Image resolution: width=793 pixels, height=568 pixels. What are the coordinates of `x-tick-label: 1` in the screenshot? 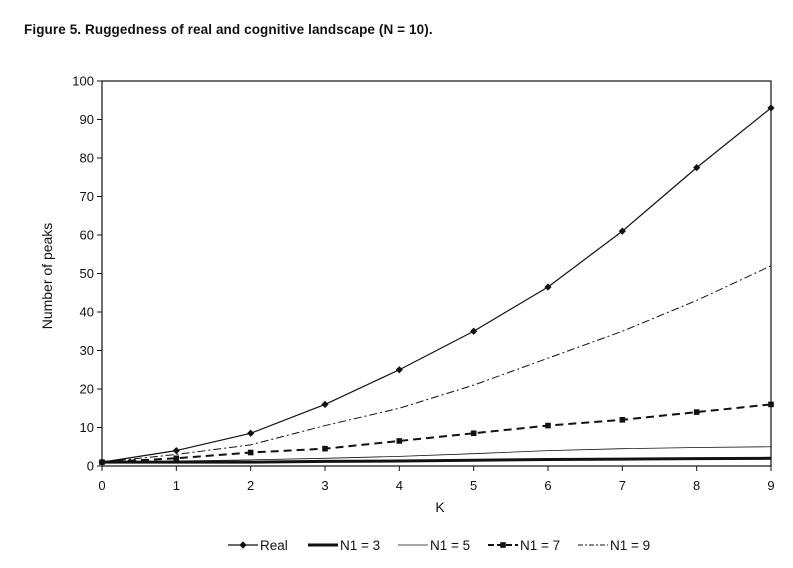 It's located at (176, 485).